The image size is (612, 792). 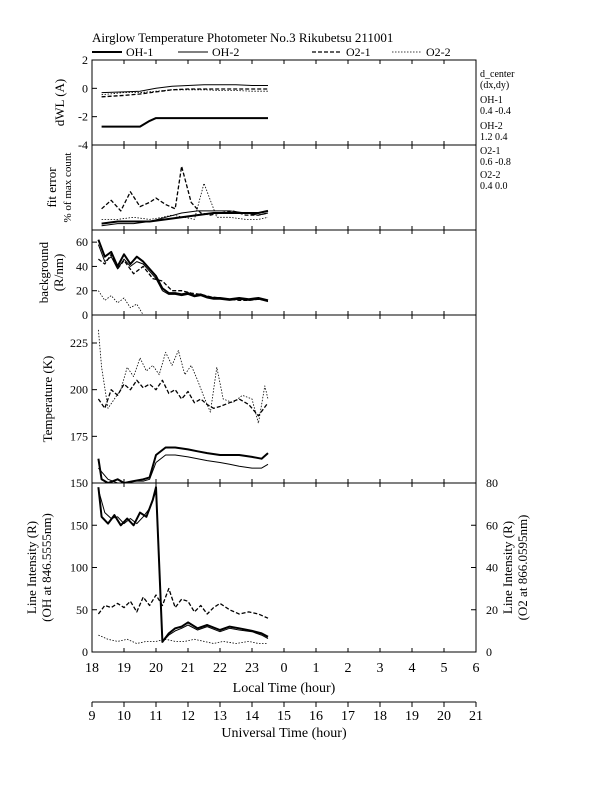 I want to click on local-time-tick-label: 19, so click(x=124, y=668).